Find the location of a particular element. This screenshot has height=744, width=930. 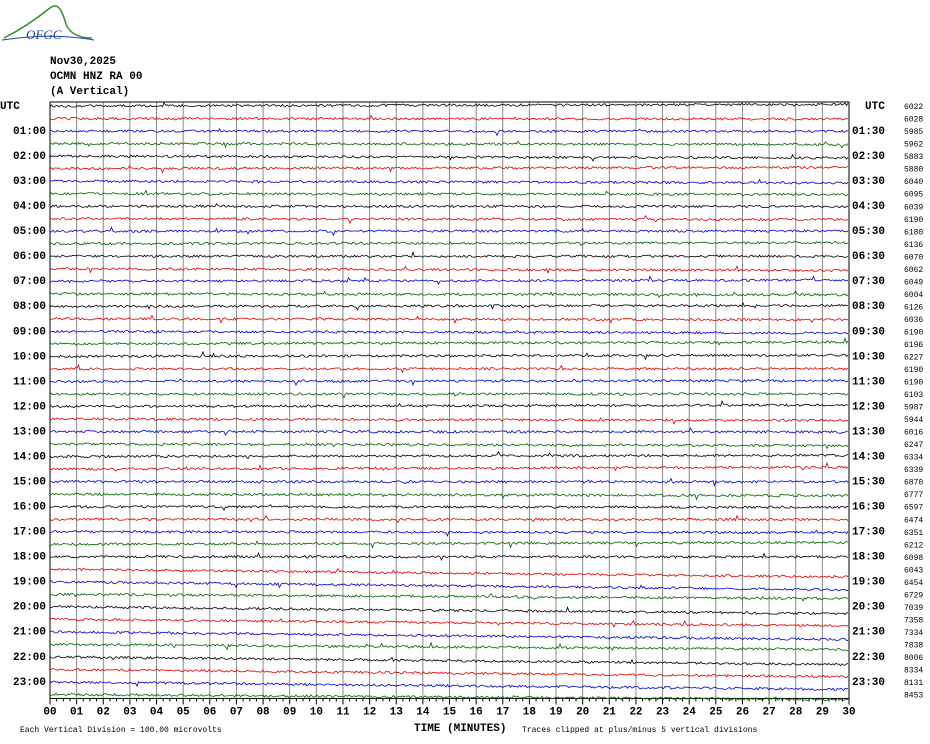

left-time-label: 13:00 is located at coordinates (29, 432).